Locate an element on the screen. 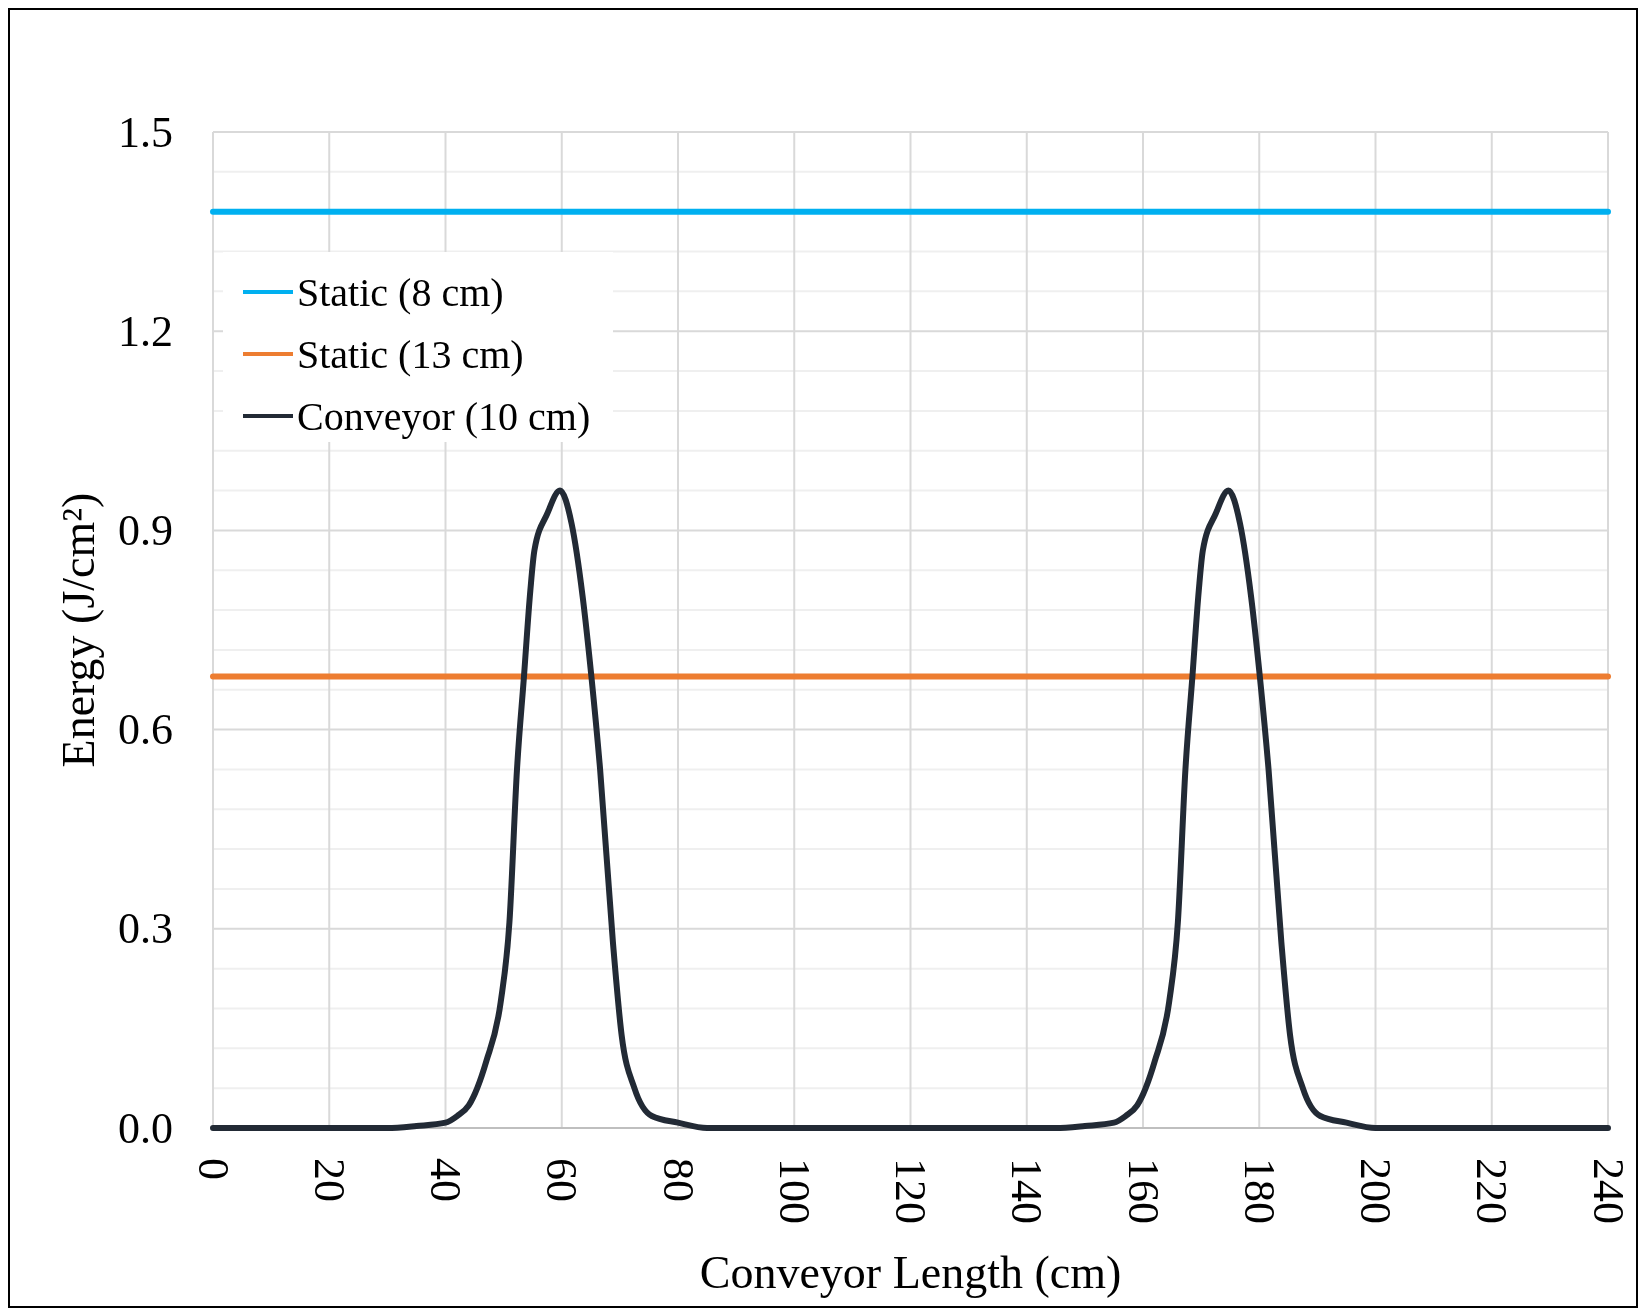 This screenshot has width=1646, height=1312. x-tick-label: 60 is located at coordinates (562, 1180).